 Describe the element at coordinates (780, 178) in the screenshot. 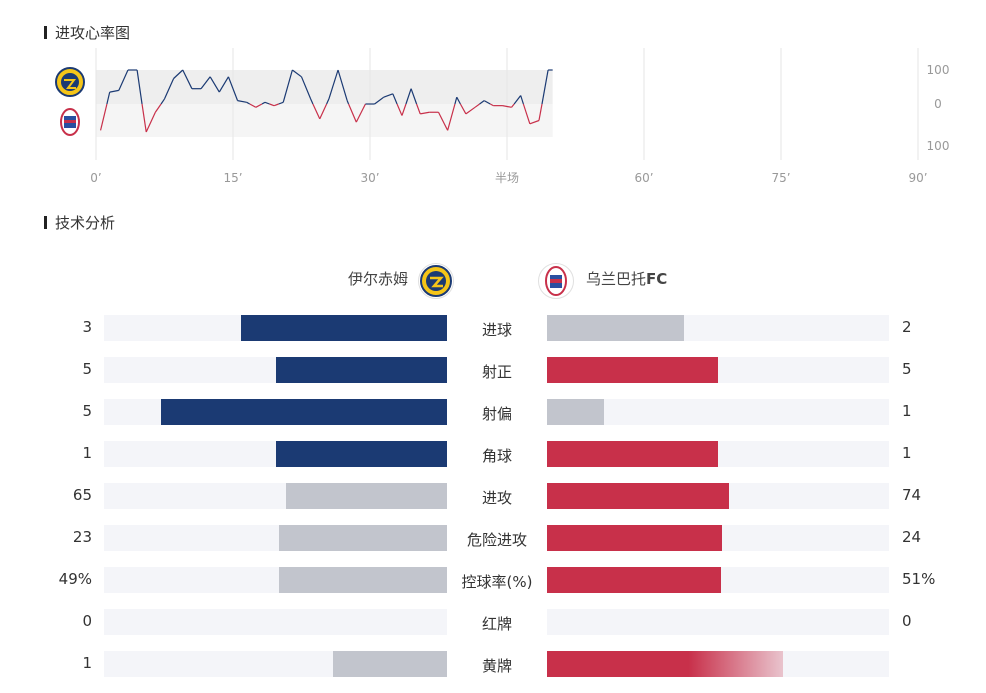

I see `x-tick-label: 75’` at that location.